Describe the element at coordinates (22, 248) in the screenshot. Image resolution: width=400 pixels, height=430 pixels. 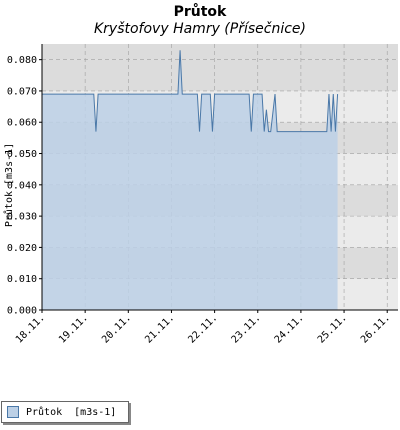
I see `y-tick-label: 0.020` at that location.